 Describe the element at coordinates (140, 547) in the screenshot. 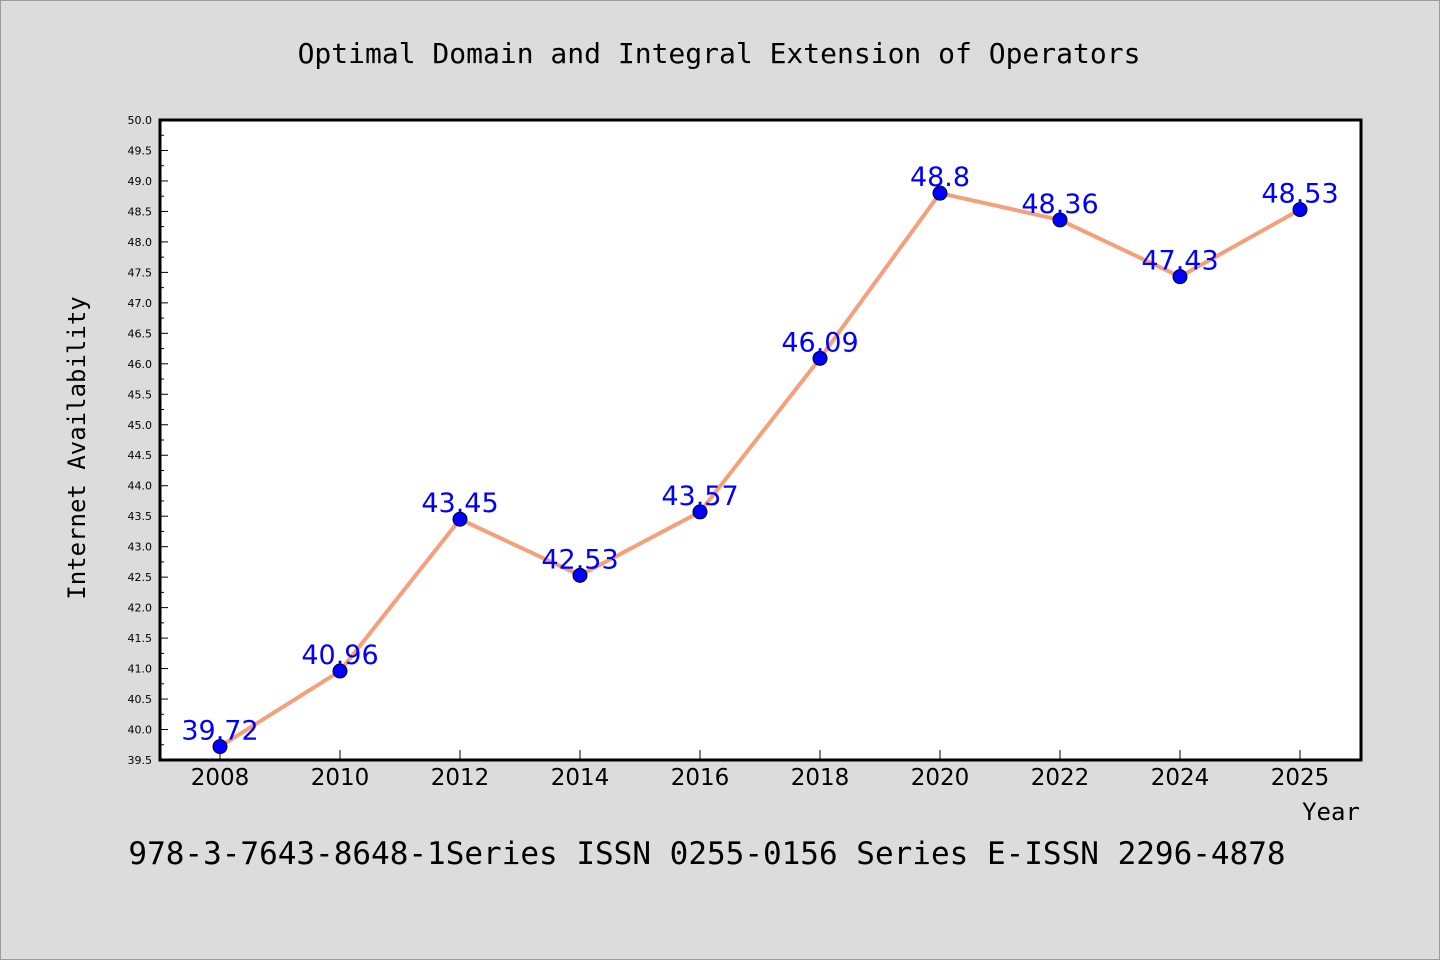

I see `y-tick-label: 43.0` at that location.